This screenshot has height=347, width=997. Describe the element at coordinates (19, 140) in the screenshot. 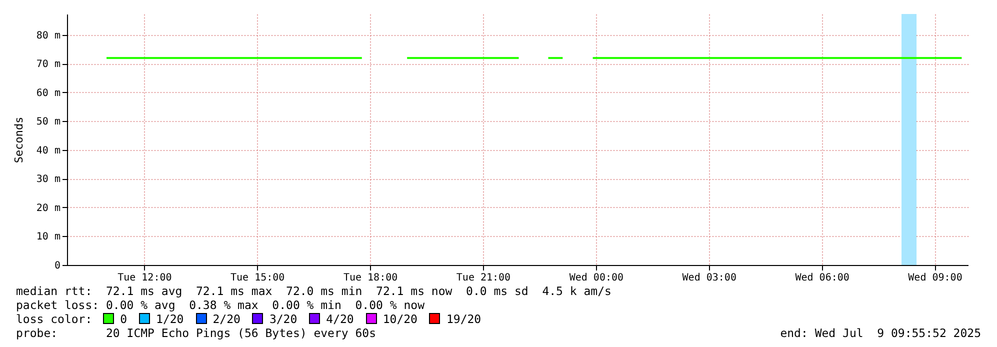

I see `y-axis-title: Seconds` at that location.